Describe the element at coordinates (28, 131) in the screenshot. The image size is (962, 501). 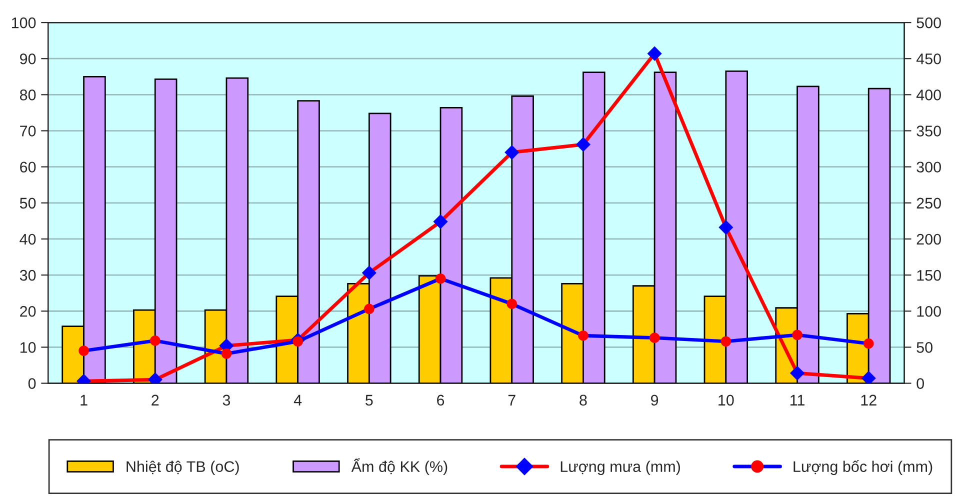
I see `y-tick-label: 70` at that location.